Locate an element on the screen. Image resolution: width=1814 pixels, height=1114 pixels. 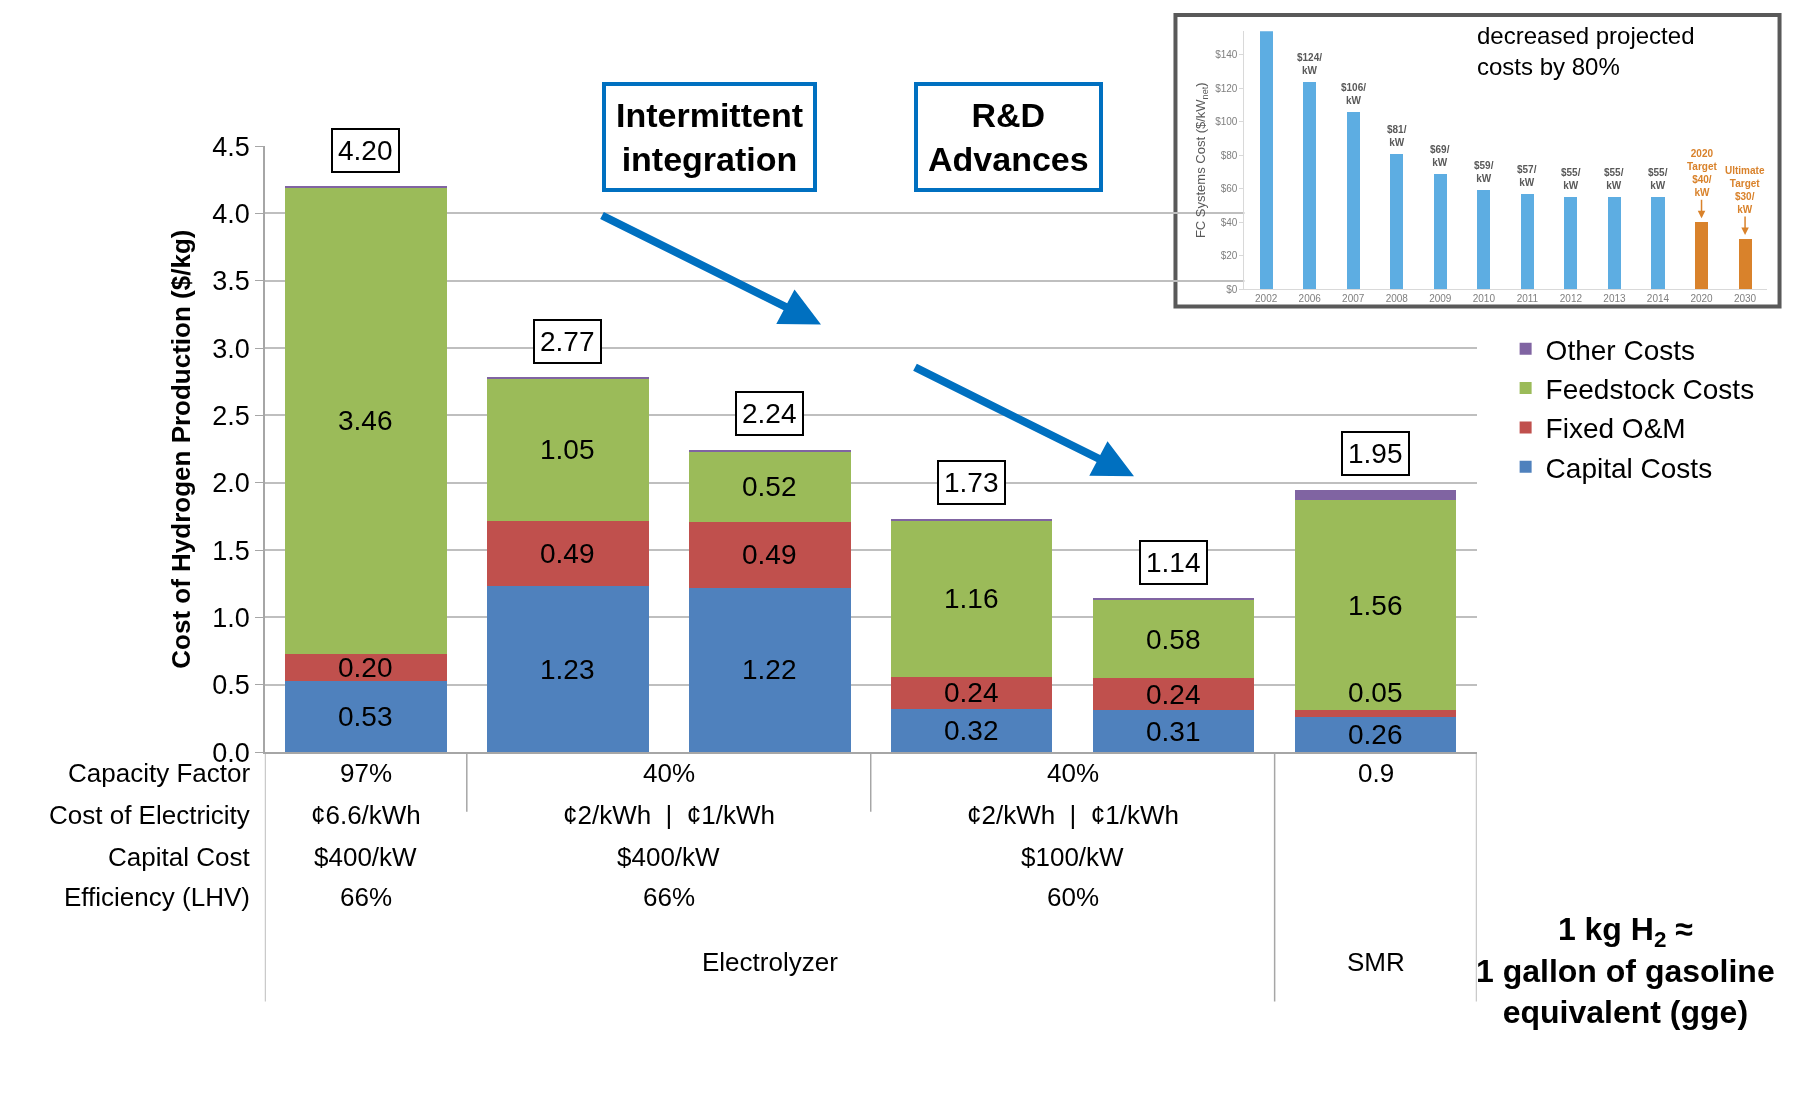
data-label: $81/ kW is located at coordinates (1397, 136).